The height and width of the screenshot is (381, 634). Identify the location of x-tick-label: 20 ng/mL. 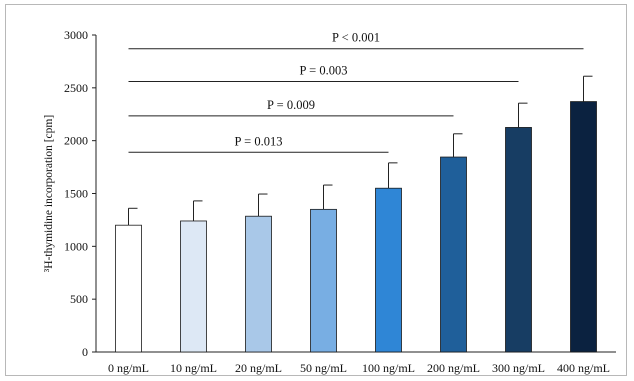
(258, 368).